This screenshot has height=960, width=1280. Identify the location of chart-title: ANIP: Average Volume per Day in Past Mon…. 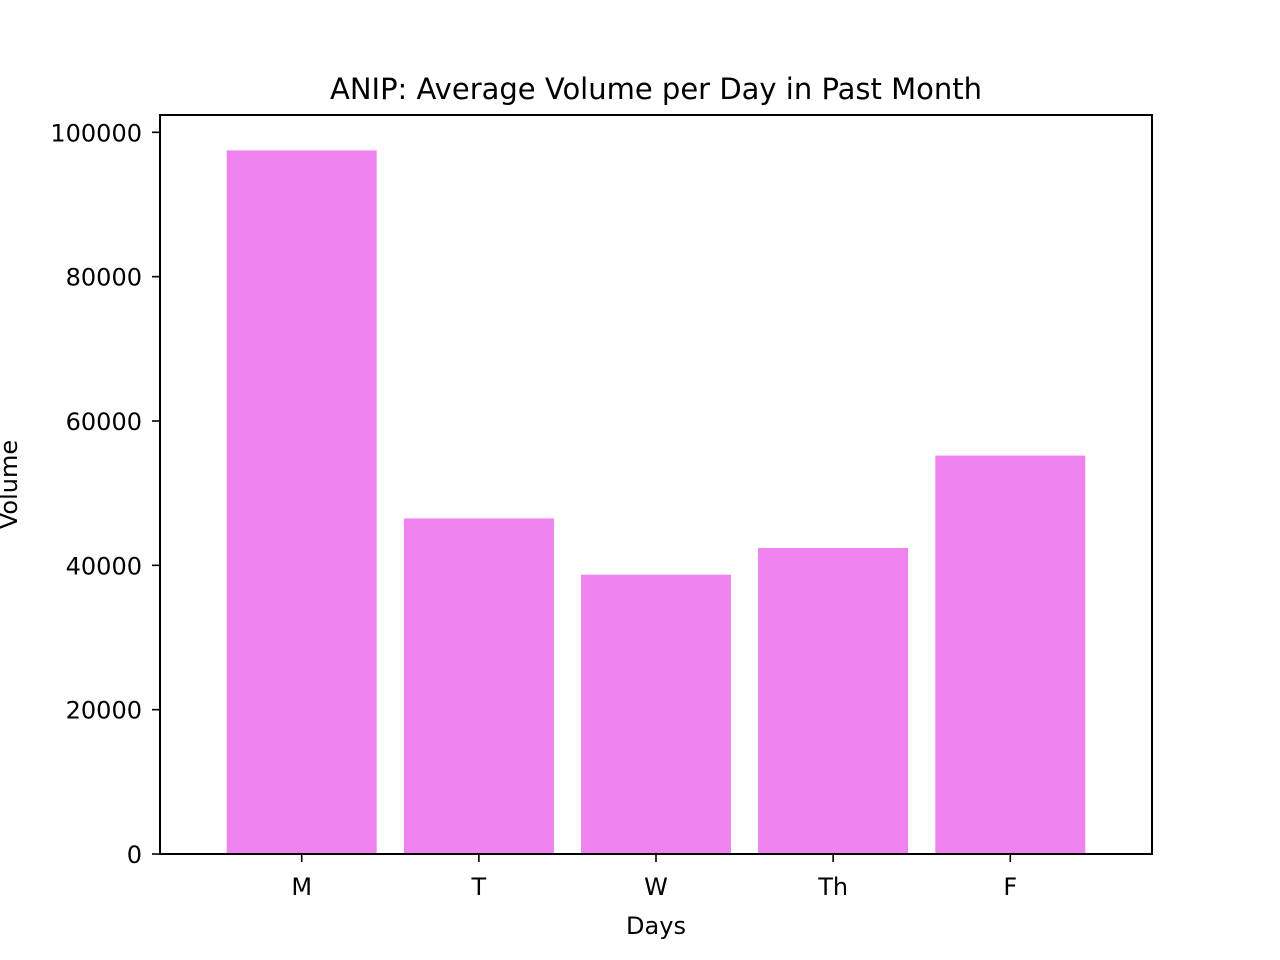
(656, 89).